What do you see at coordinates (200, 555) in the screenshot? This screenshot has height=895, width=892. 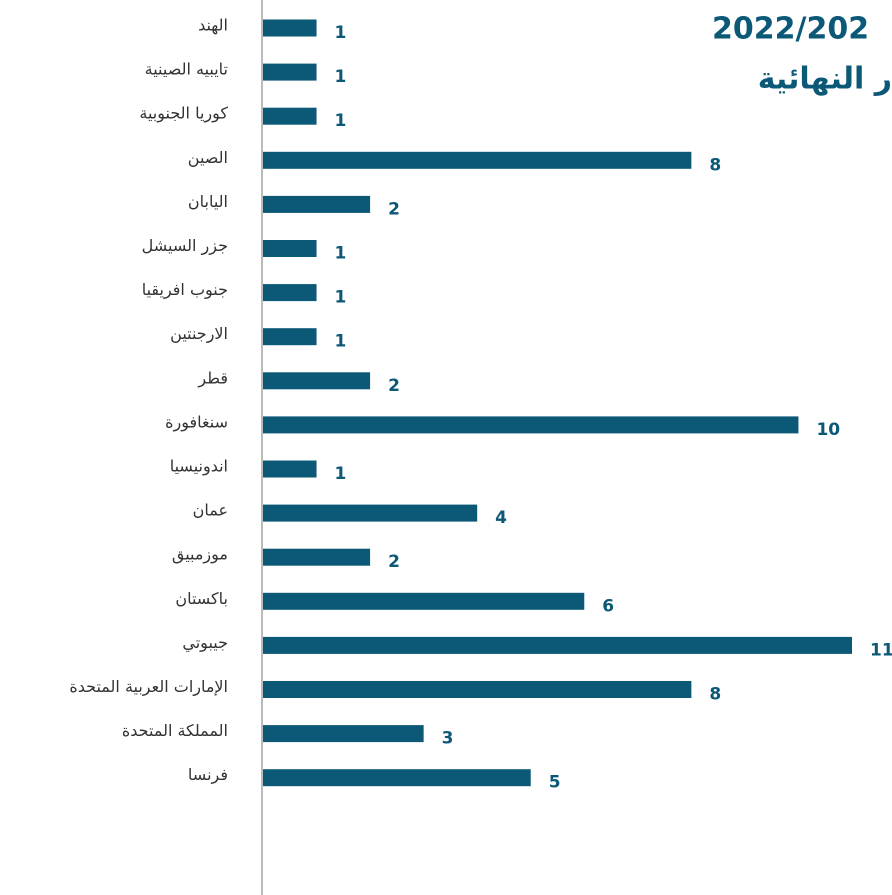 I see `category-label: موزمبيق` at bounding box center [200, 555].